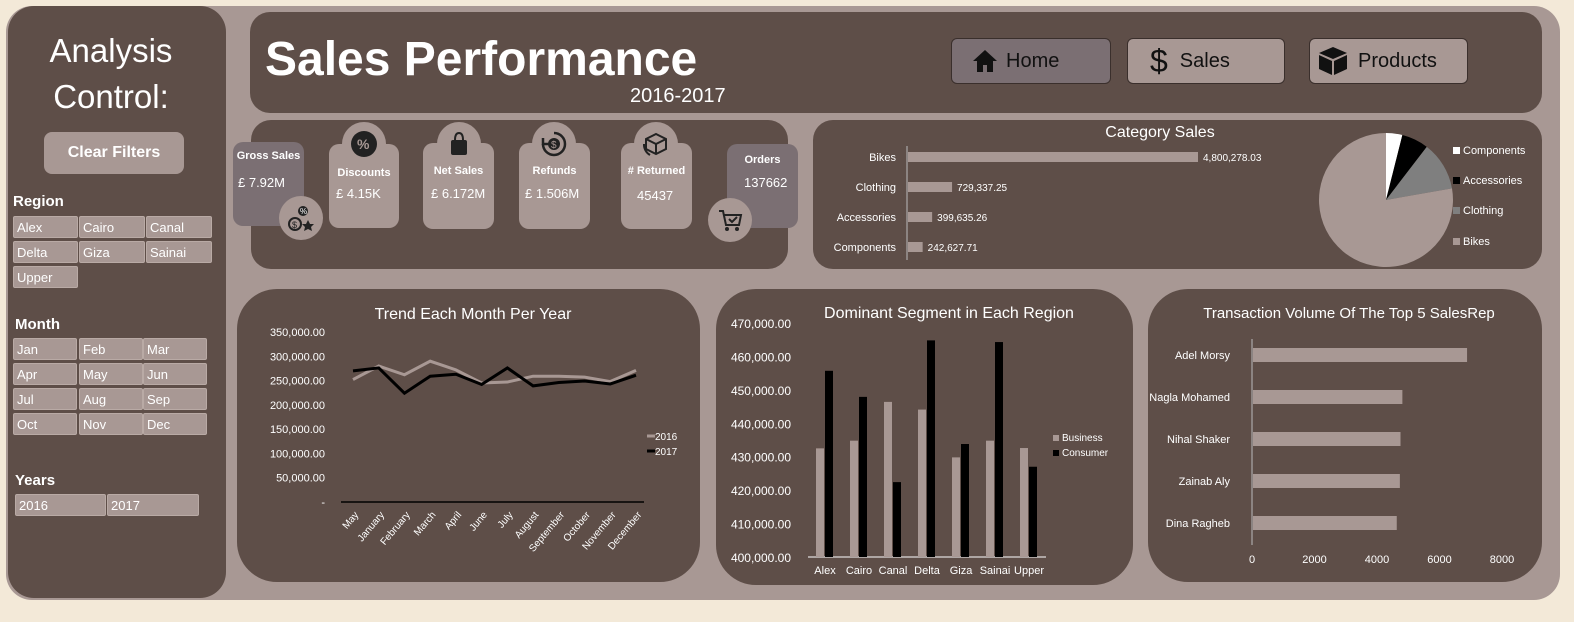 The width and height of the screenshot is (1574, 622). What do you see at coordinates (45, 349) in the screenshot?
I see `month-jan: Jan` at bounding box center [45, 349].